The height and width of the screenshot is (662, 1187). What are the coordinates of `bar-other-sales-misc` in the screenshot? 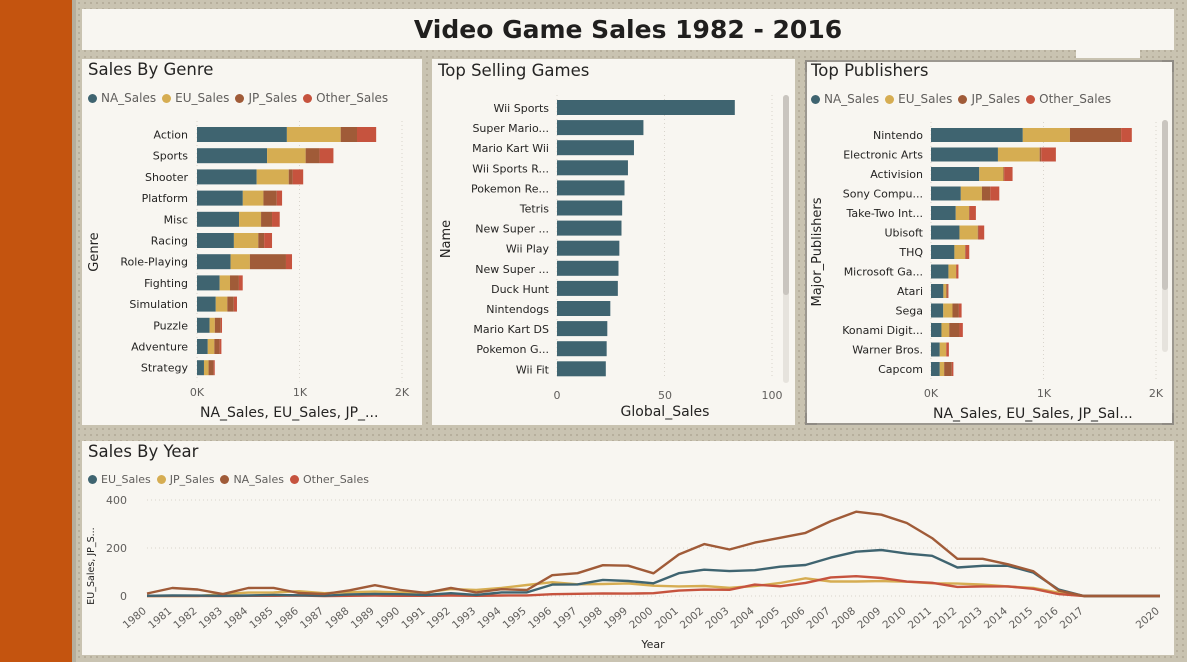 It's located at (276, 219).